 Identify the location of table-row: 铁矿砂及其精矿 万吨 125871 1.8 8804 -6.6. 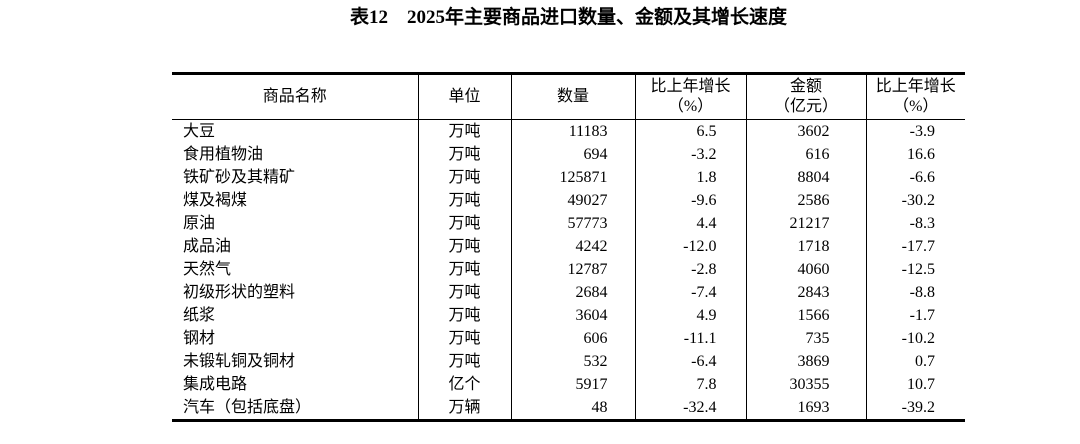
(568, 177).